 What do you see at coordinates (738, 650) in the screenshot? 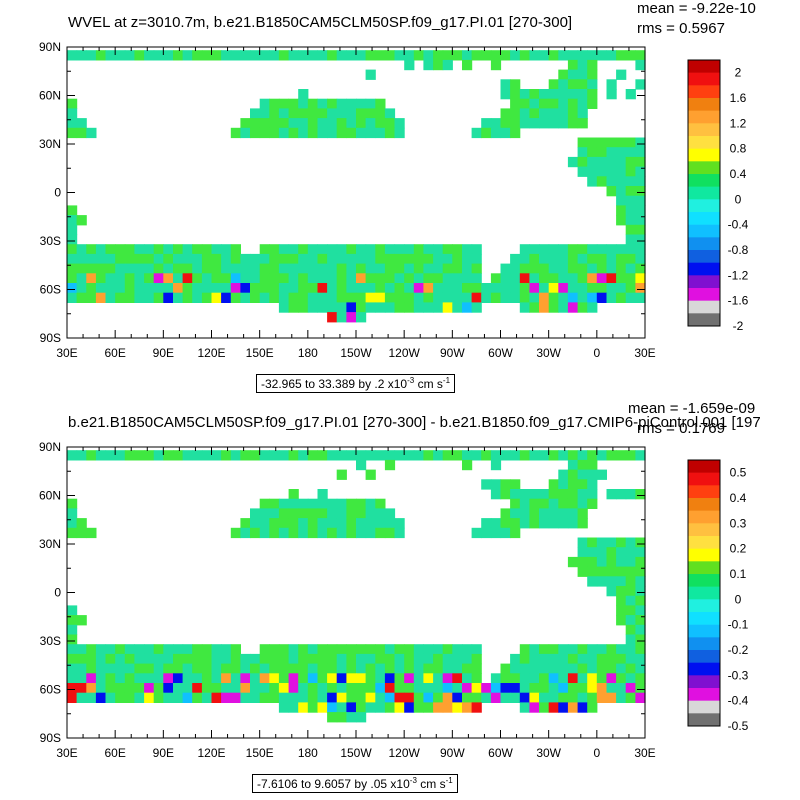
I see `colorbar-label: -0.2` at bounding box center [738, 650].